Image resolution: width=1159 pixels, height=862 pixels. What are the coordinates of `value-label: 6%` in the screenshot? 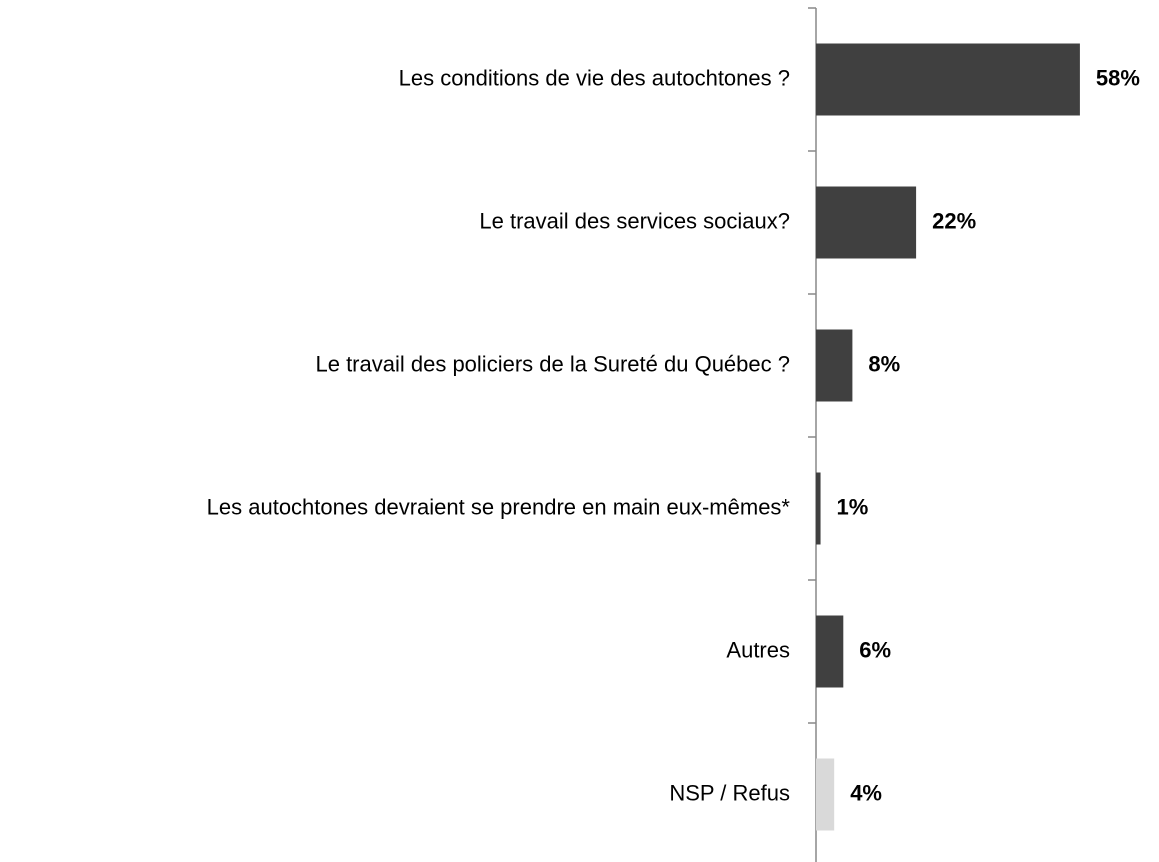 It's located at (875, 649).